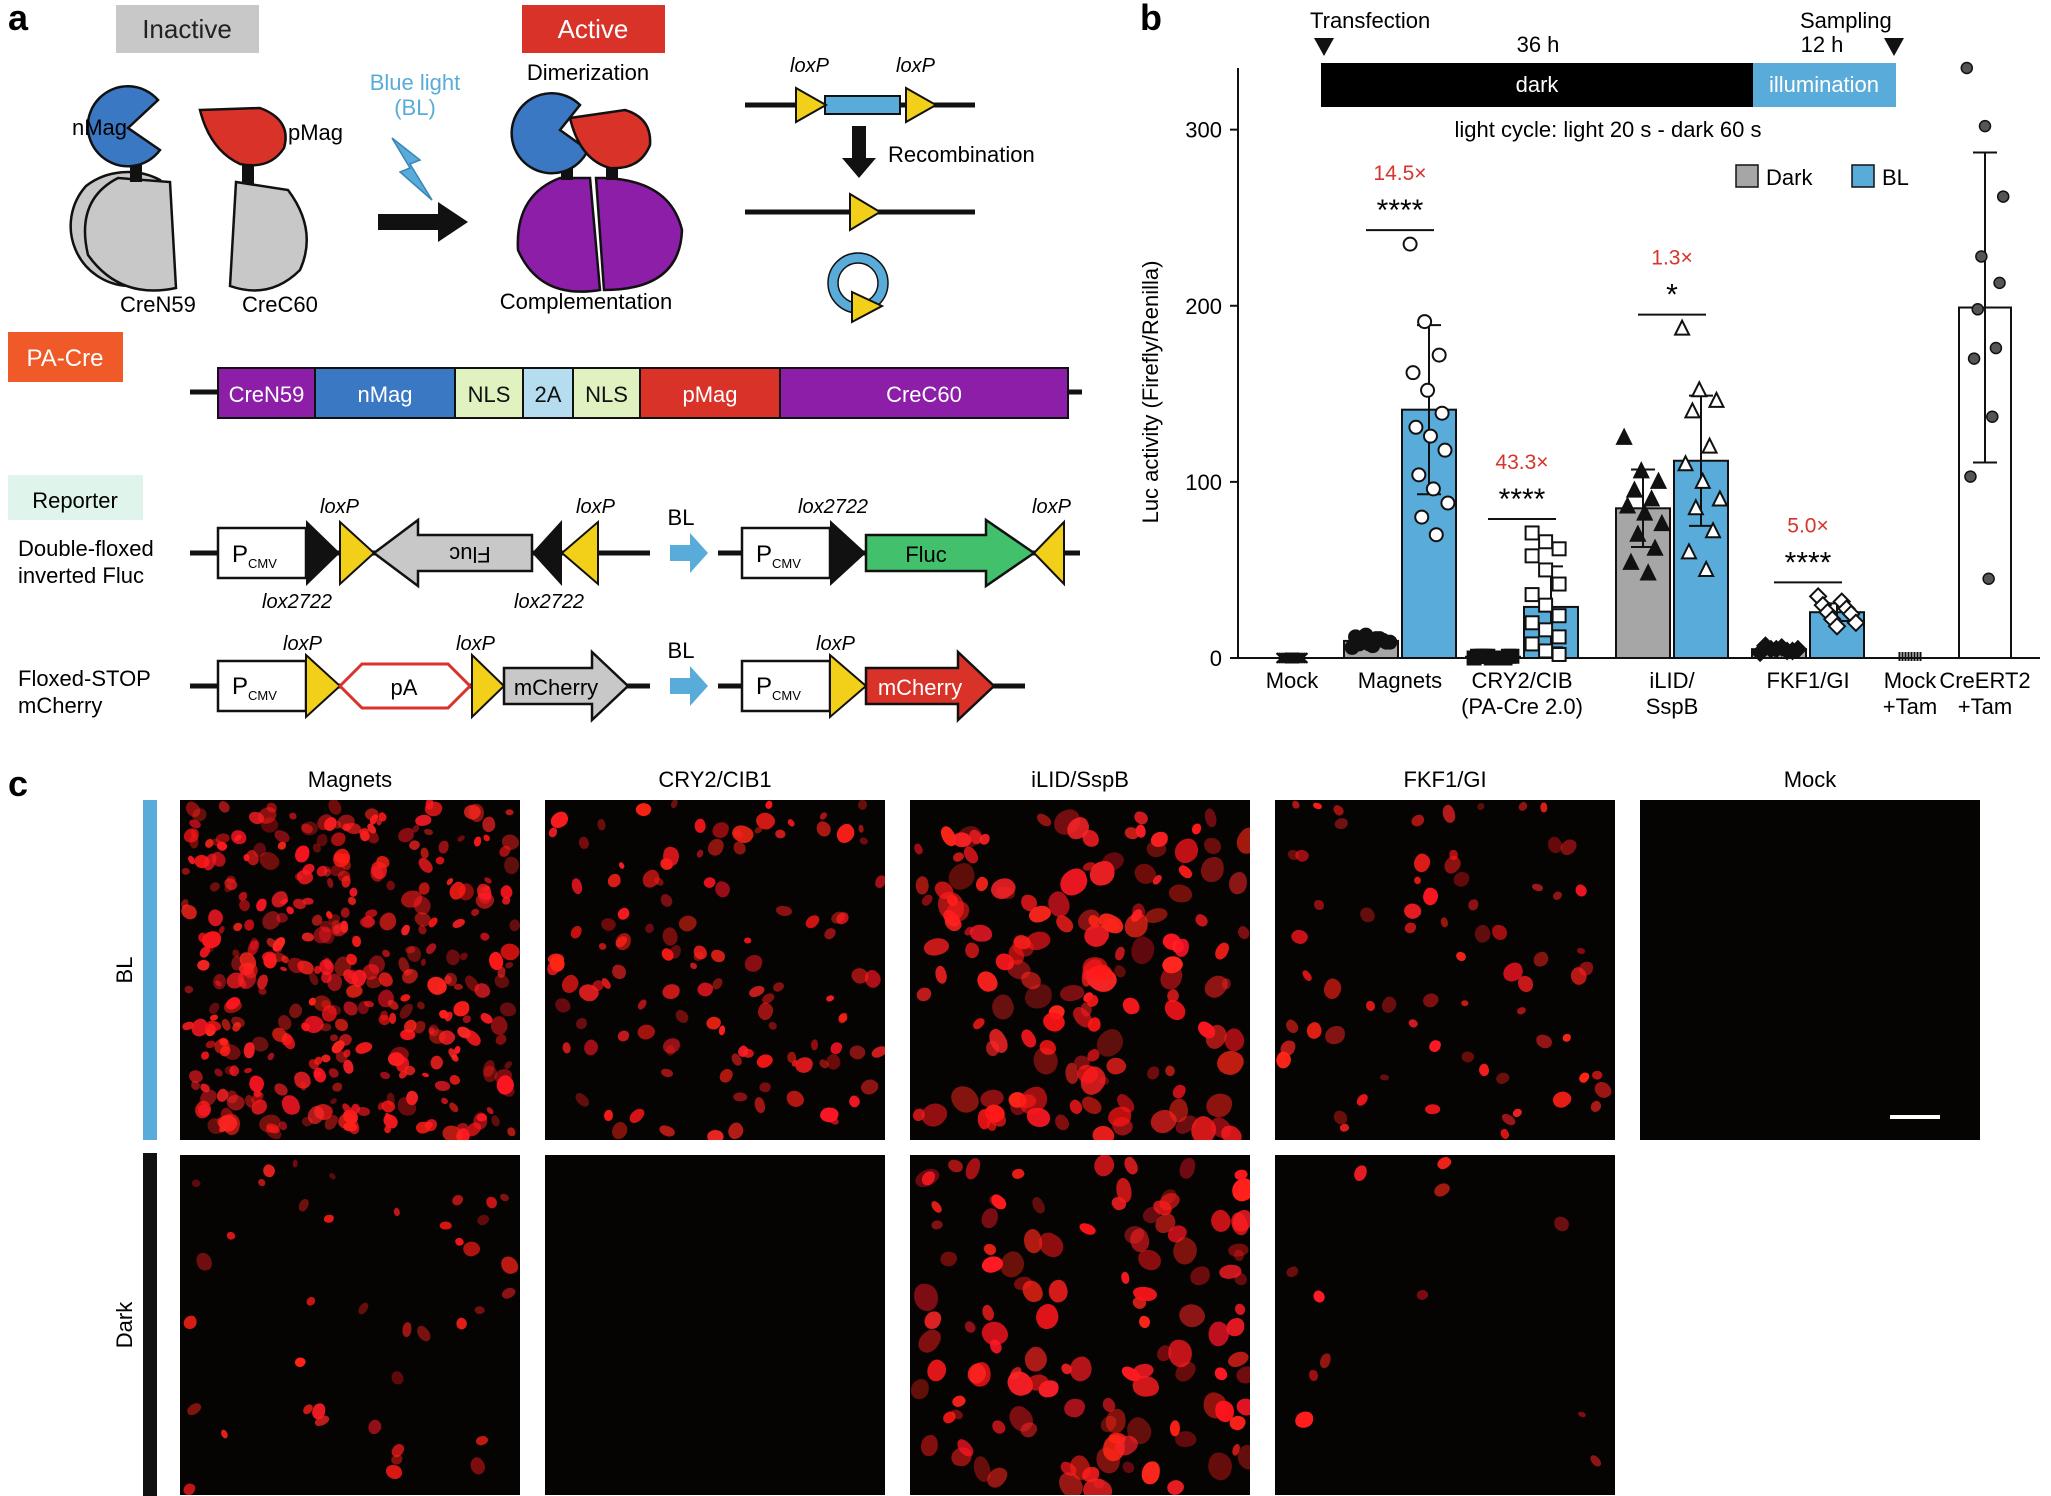  I want to click on scale-bar, so click(1915, 1117).